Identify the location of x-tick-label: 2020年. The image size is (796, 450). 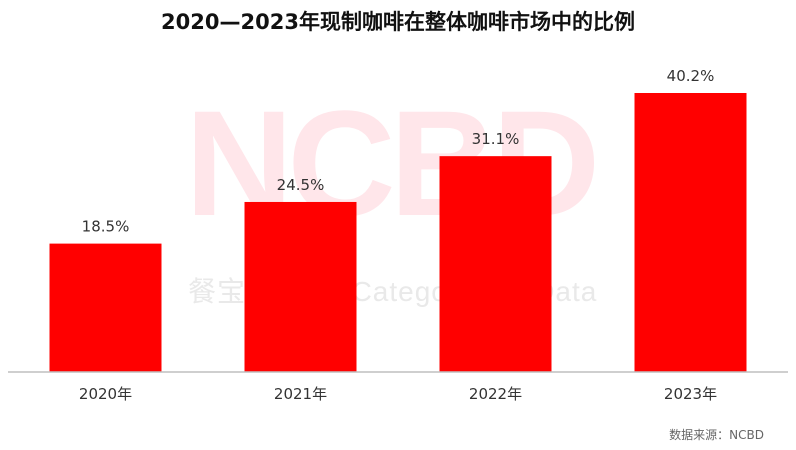
(105, 394).